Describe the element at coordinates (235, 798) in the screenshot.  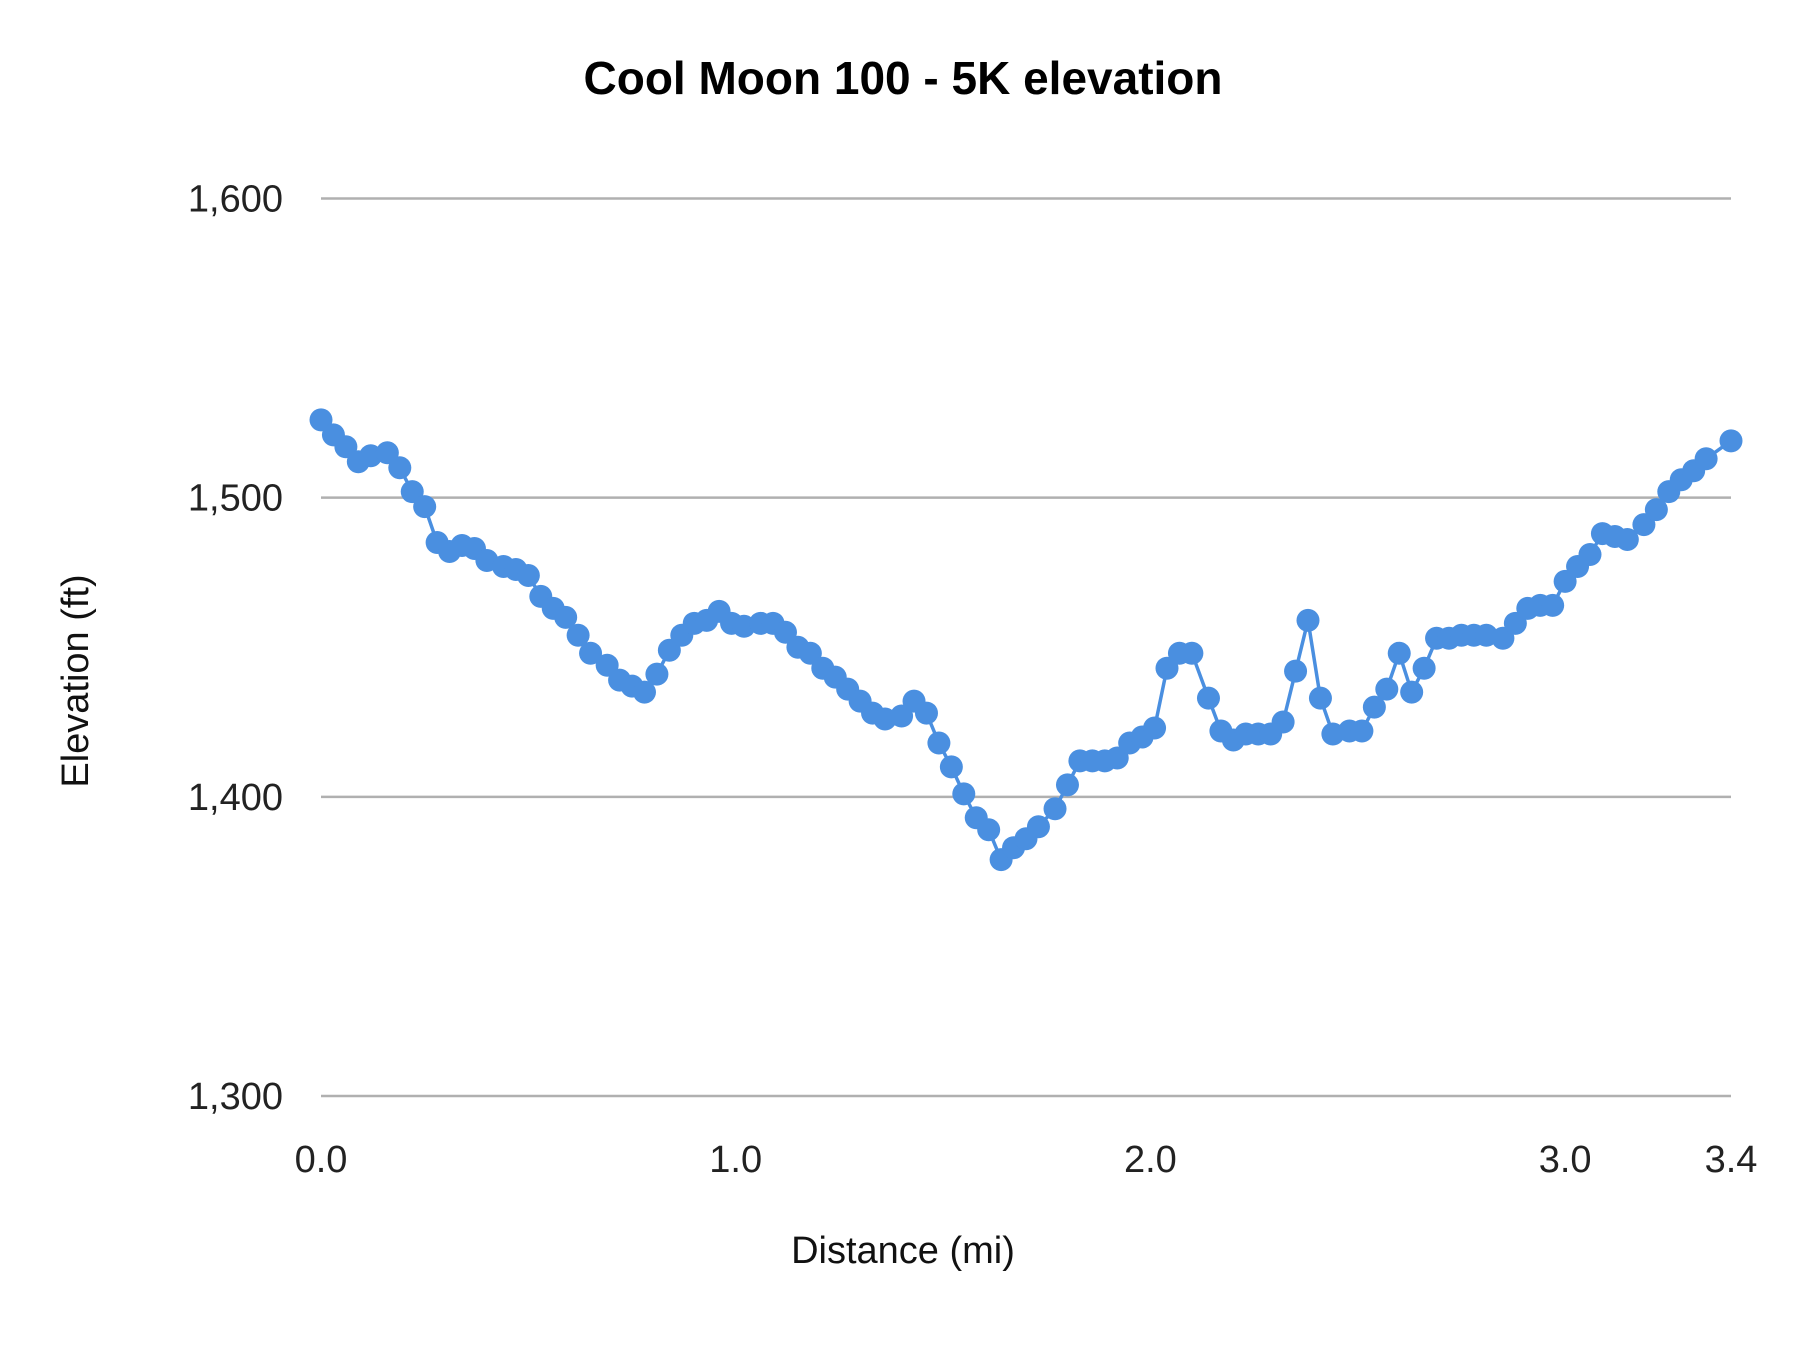
I see `y-tick-label: 1,400` at that location.